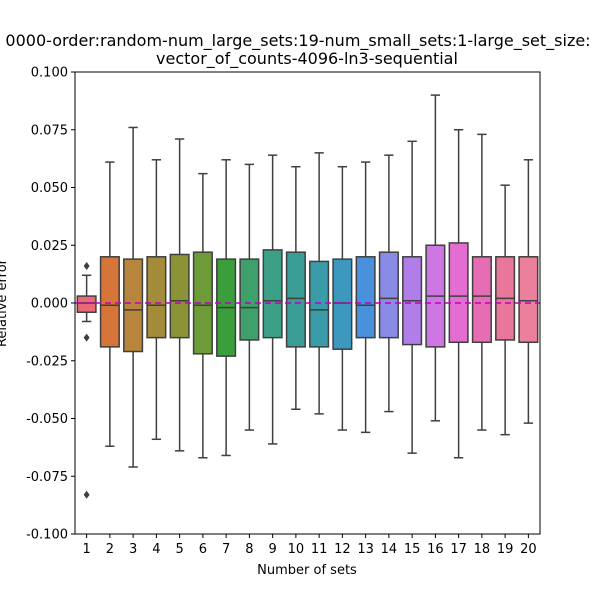 The image size is (600, 600). I want to click on x-tick-label: 7, so click(226, 549).